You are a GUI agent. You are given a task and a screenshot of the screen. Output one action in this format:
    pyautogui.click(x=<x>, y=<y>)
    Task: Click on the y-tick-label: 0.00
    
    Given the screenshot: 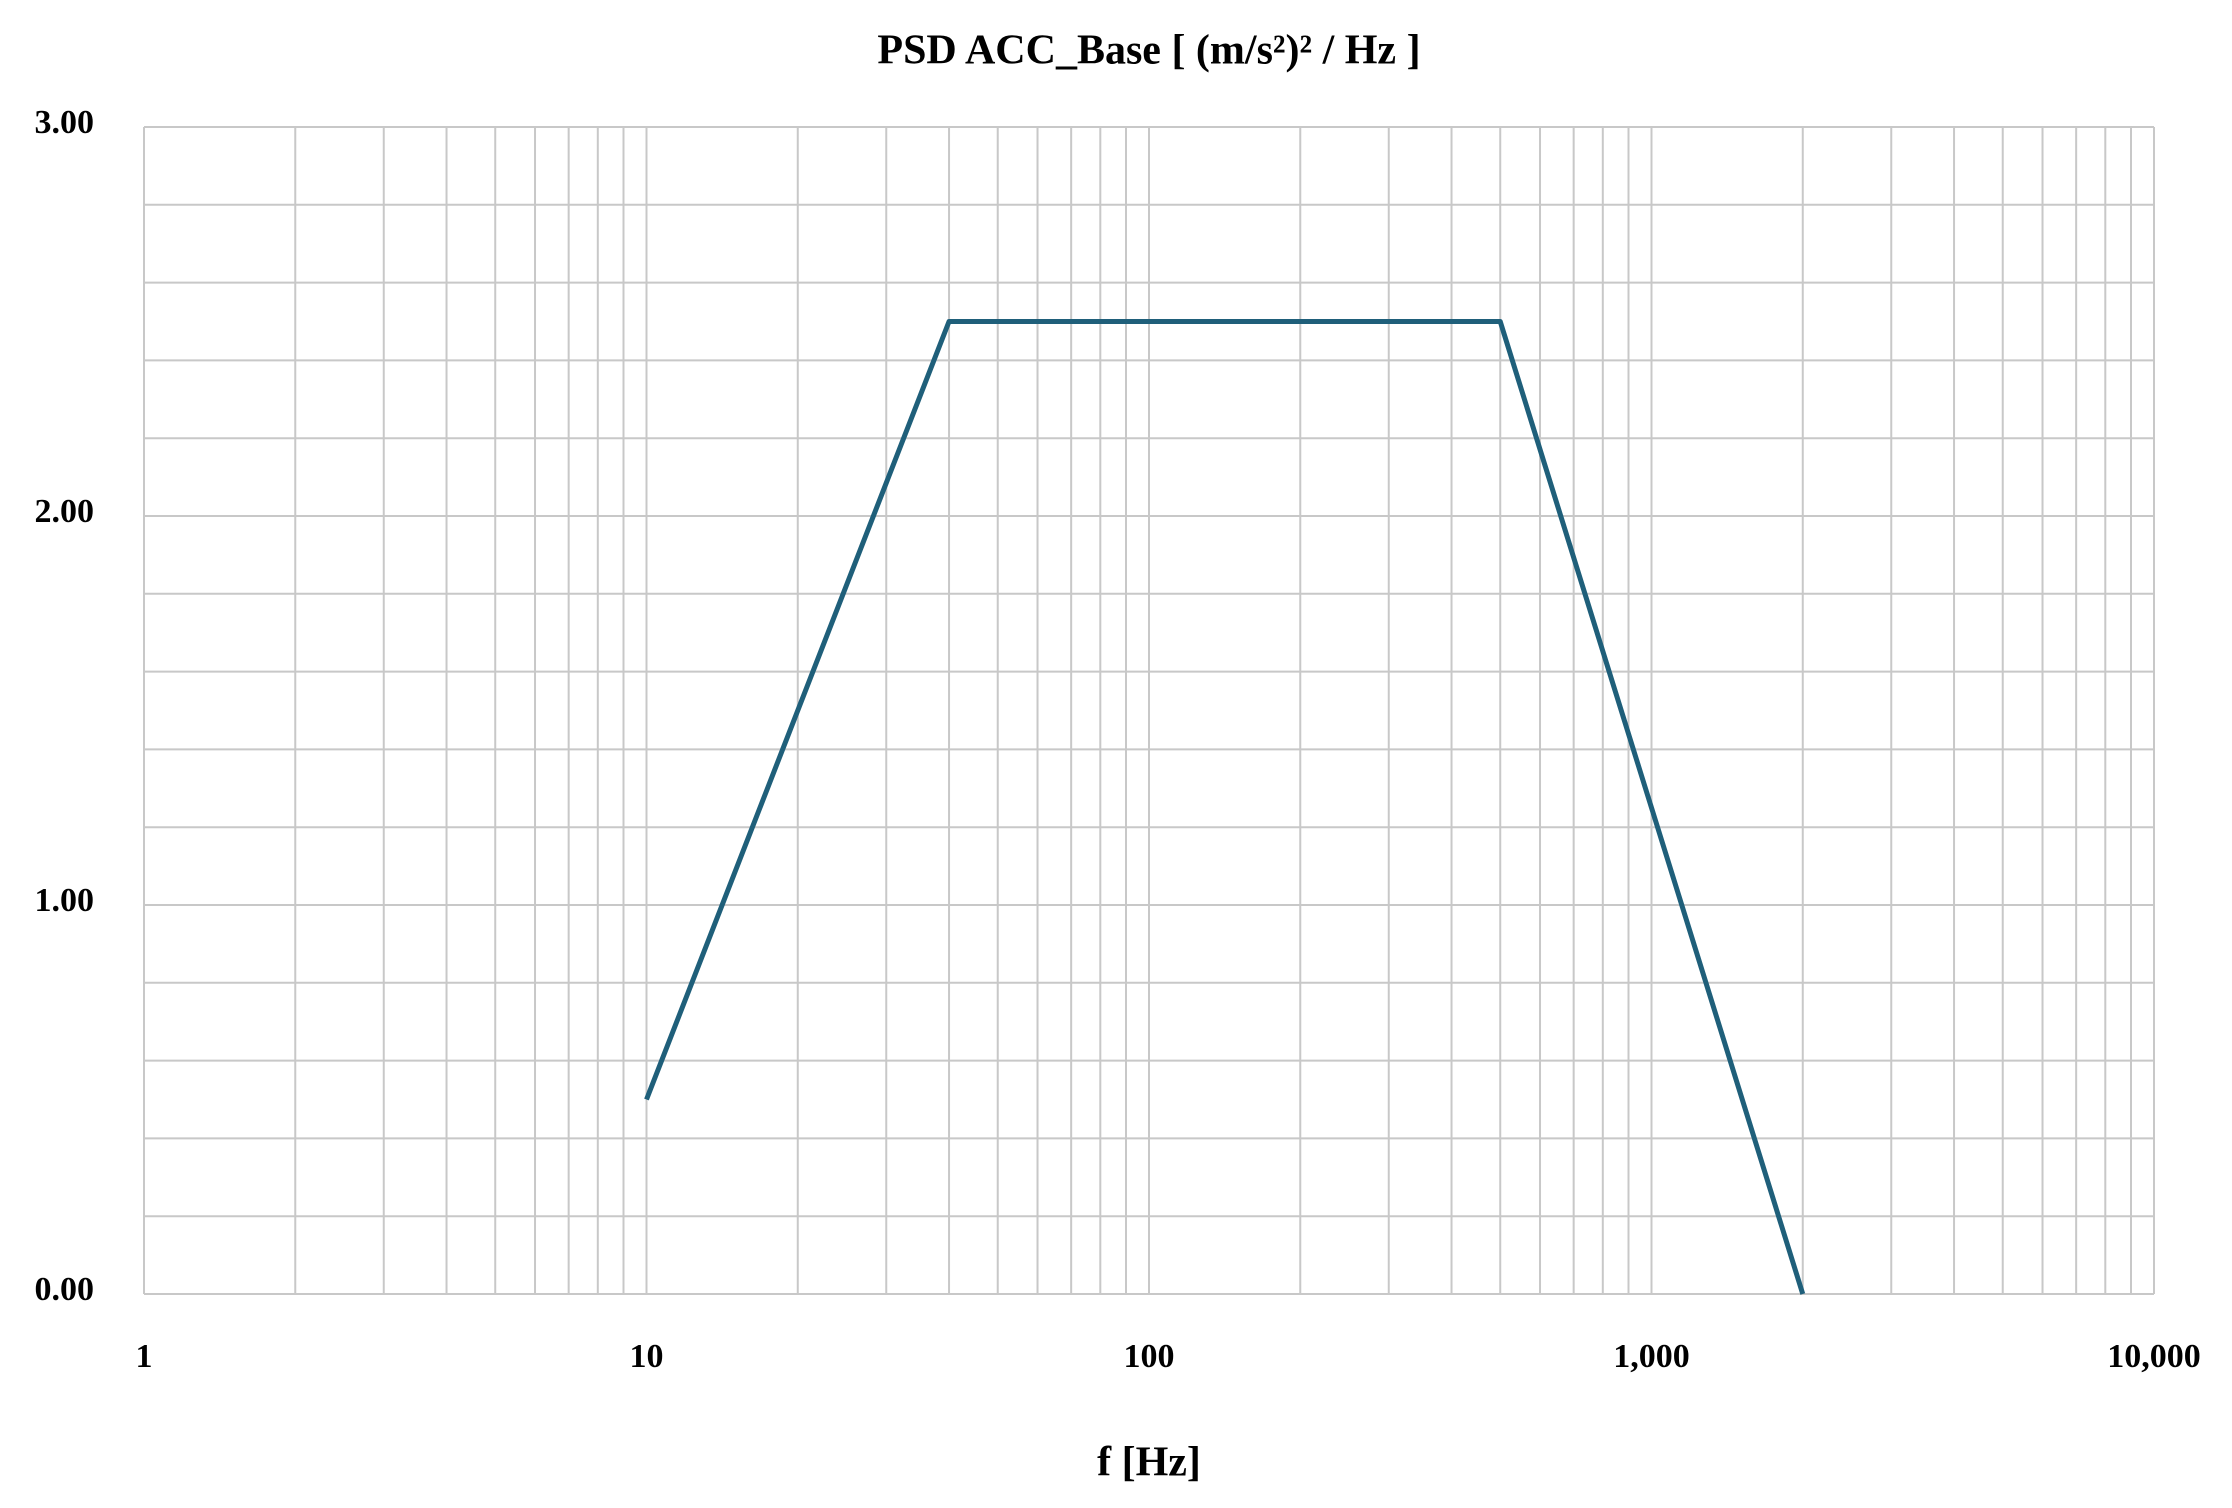 What is the action you would take?
    pyautogui.click(x=65, y=1289)
    